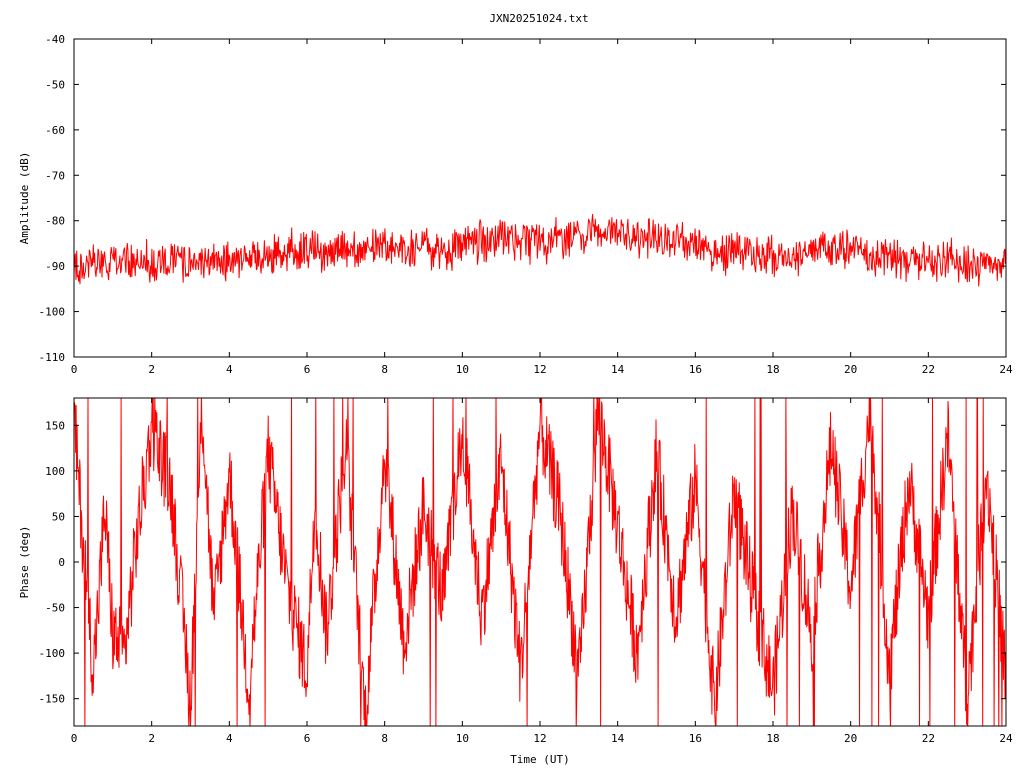 The image size is (1024, 768). What do you see at coordinates (540, 759) in the screenshot?
I see `phase-x-axis-label: Time (UT)` at bounding box center [540, 759].